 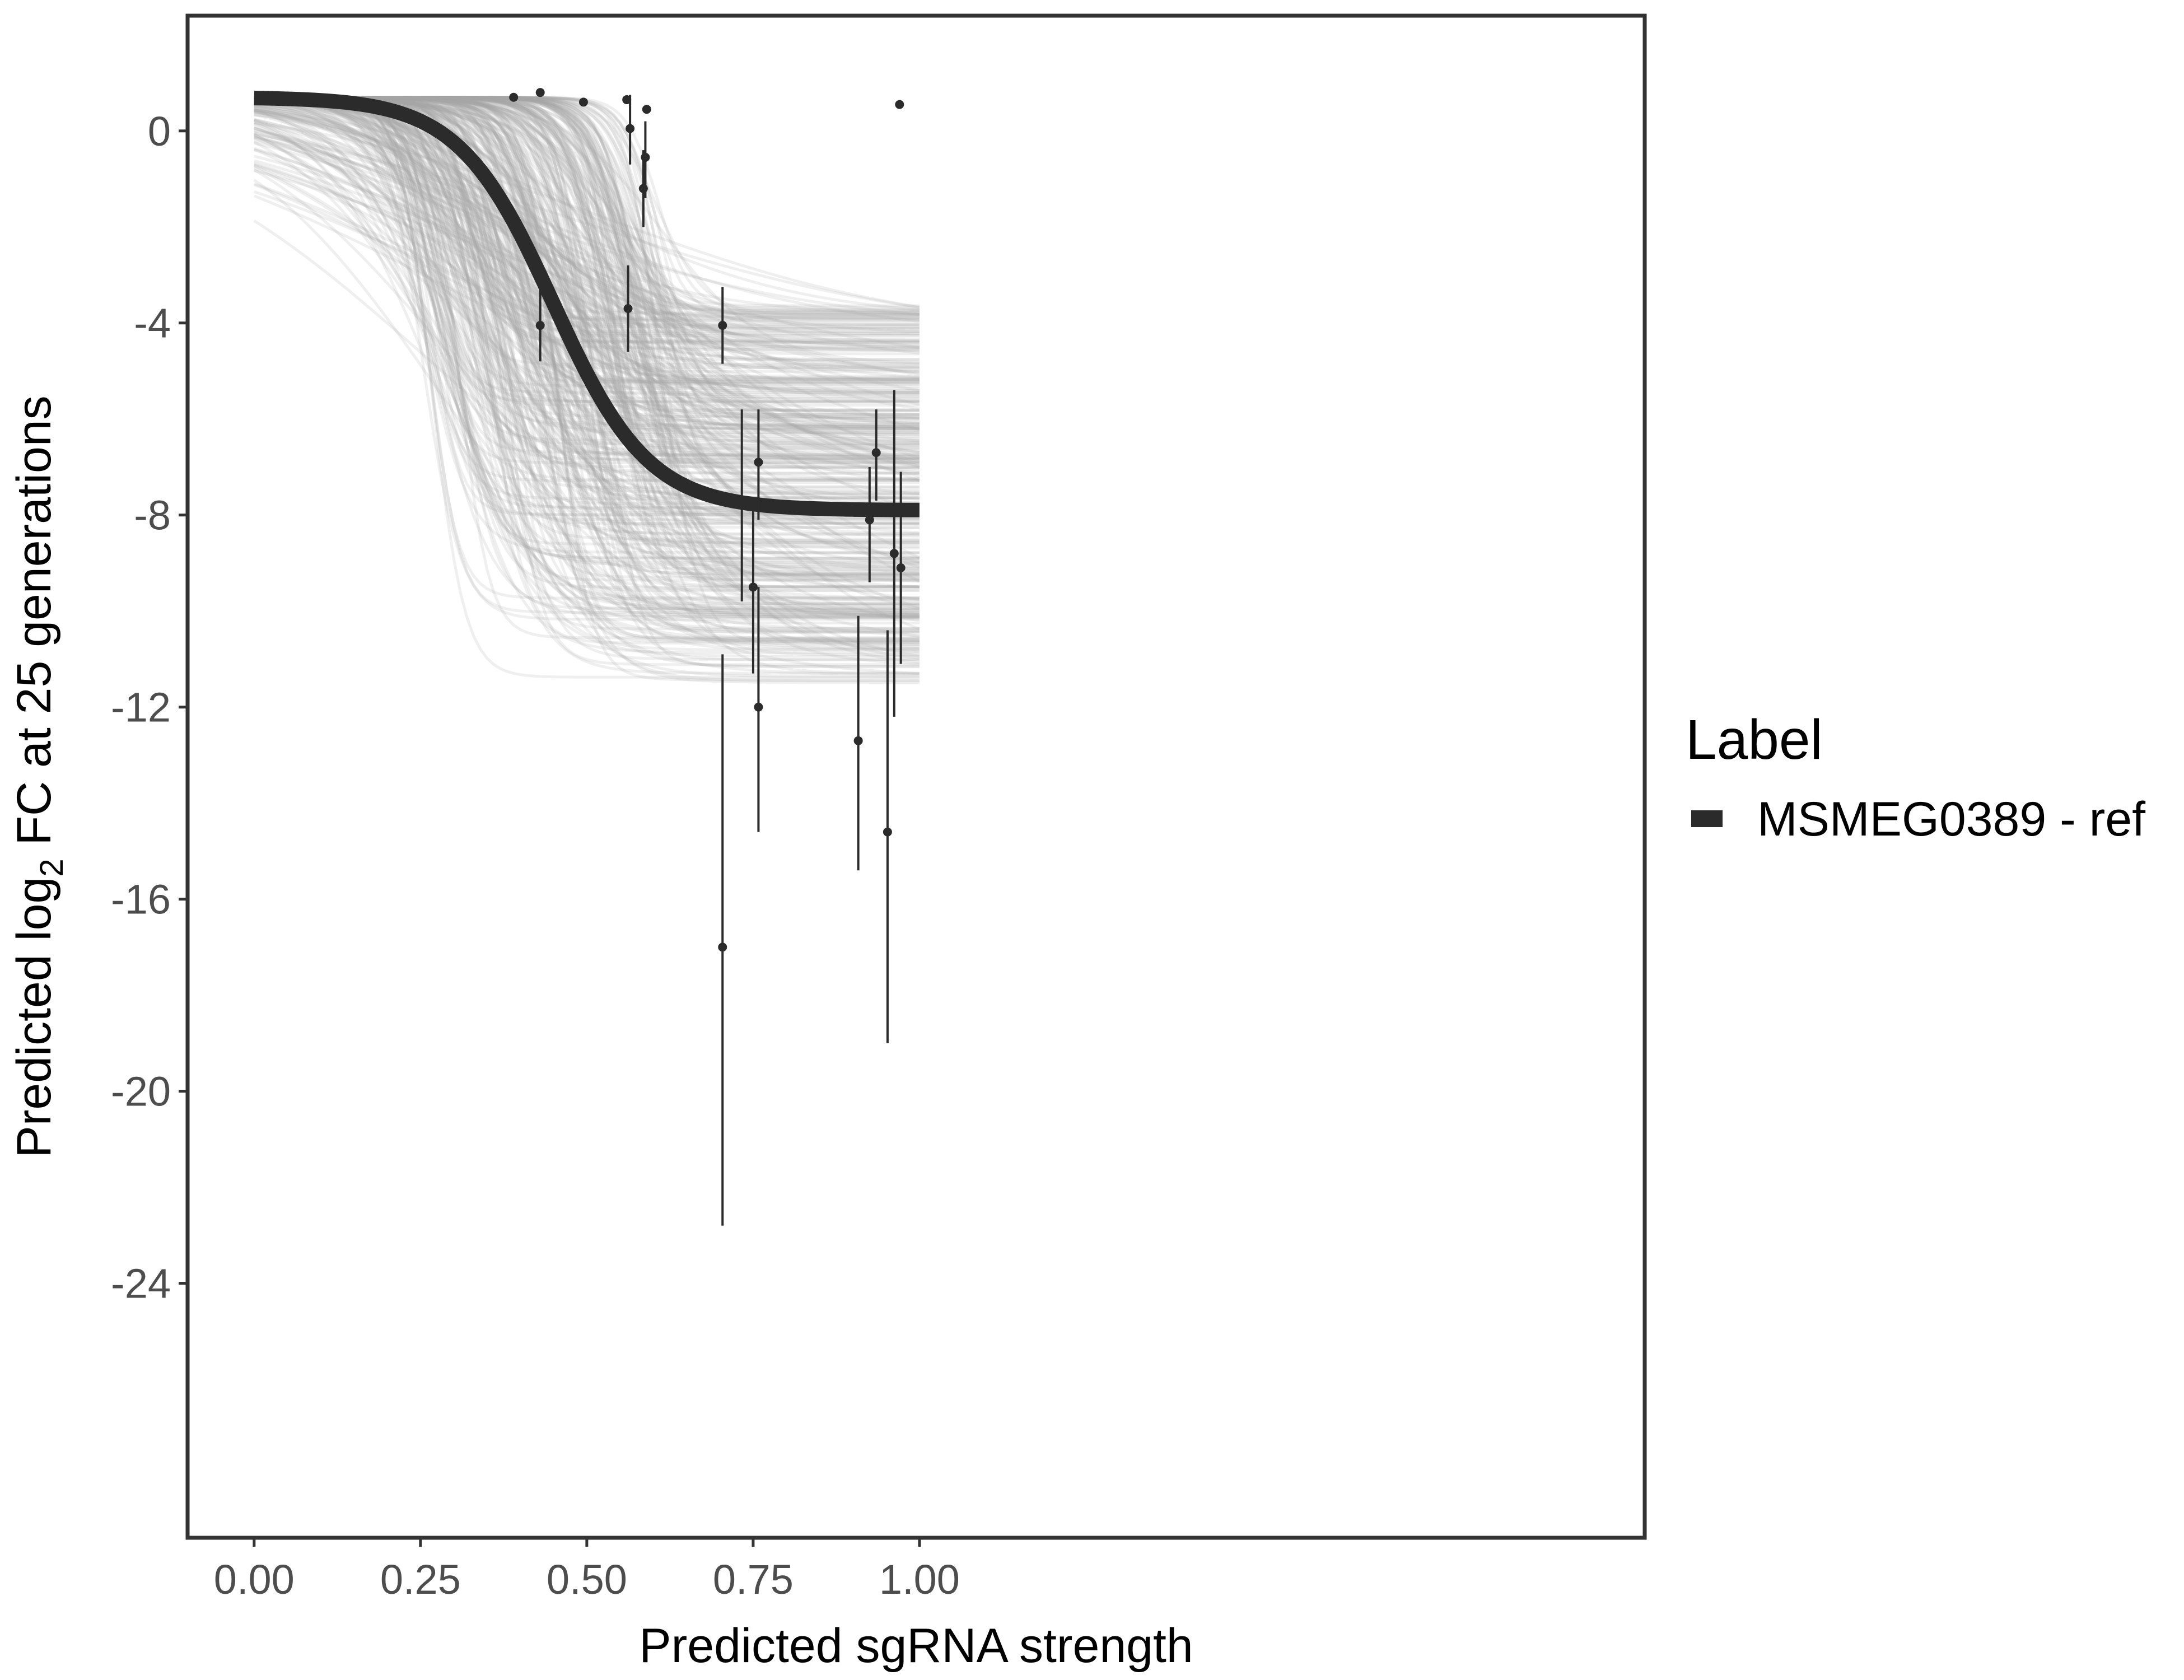 I want to click on fit-curve-group, so click(x=587, y=304).